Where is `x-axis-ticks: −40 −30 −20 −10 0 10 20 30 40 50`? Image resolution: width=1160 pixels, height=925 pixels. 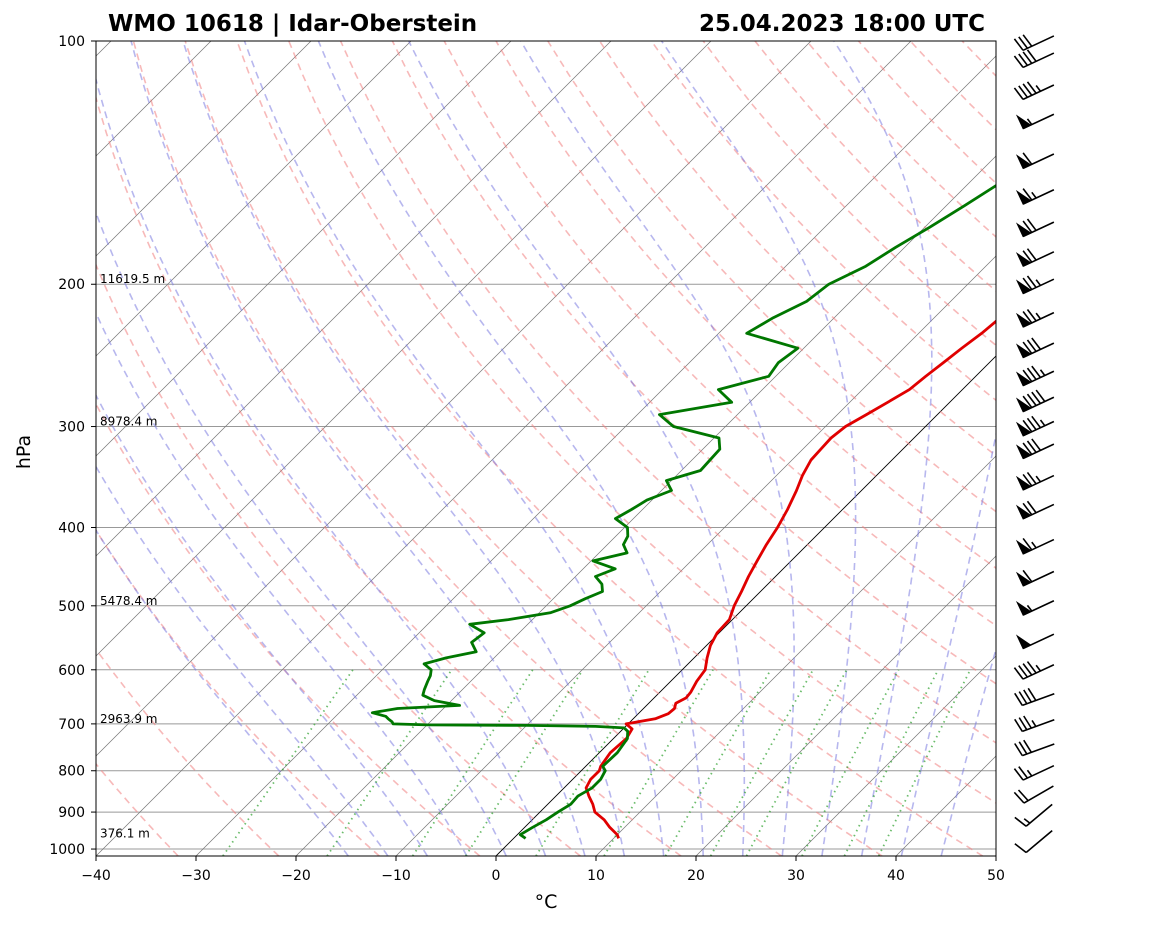 x-axis-ticks: −40 −30 −20 −10 0 10 20 30 40 50 is located at coordinates (543, 870).